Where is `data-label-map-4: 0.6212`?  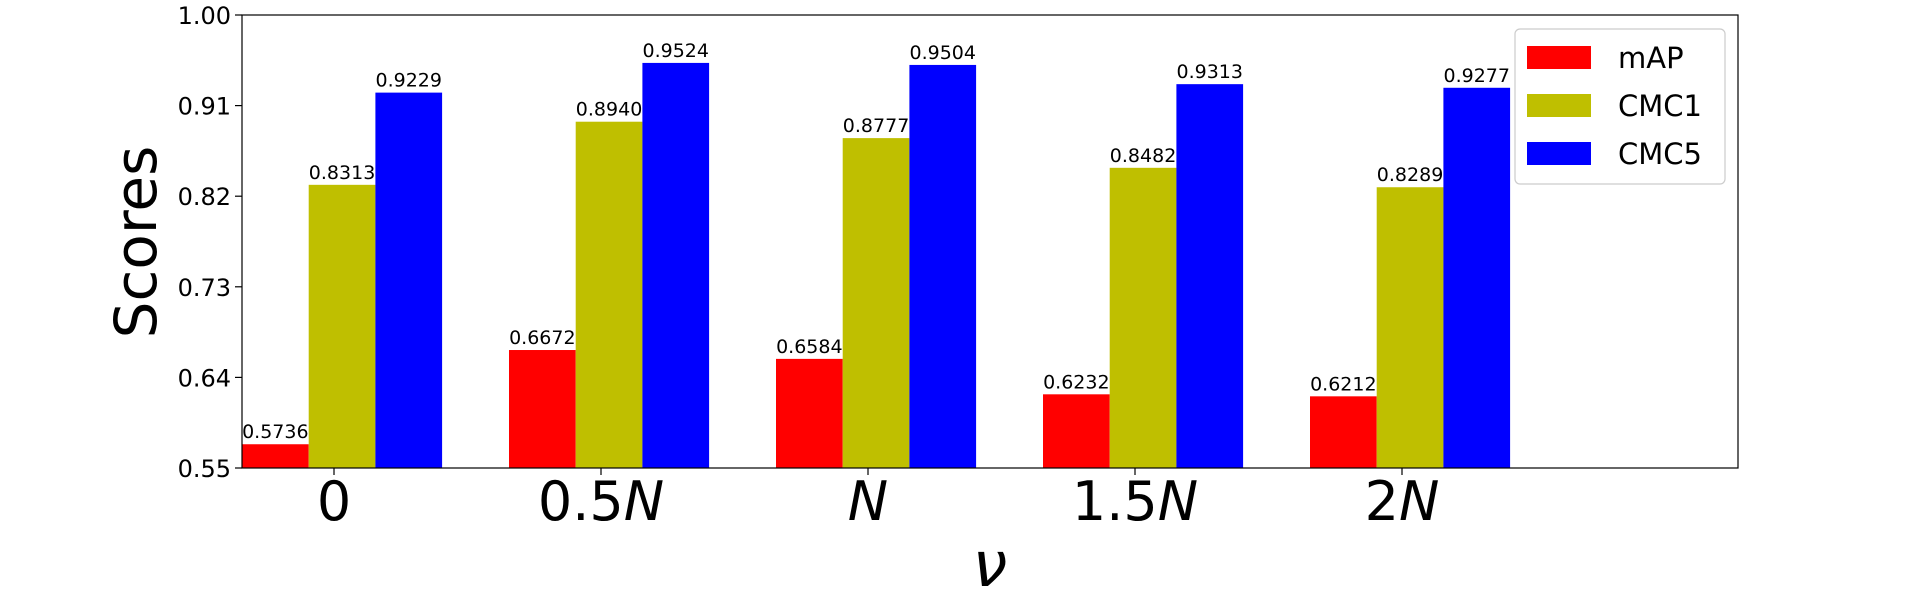
data-label-map-4: 0.6212 is located at coordinates (1343, 384).